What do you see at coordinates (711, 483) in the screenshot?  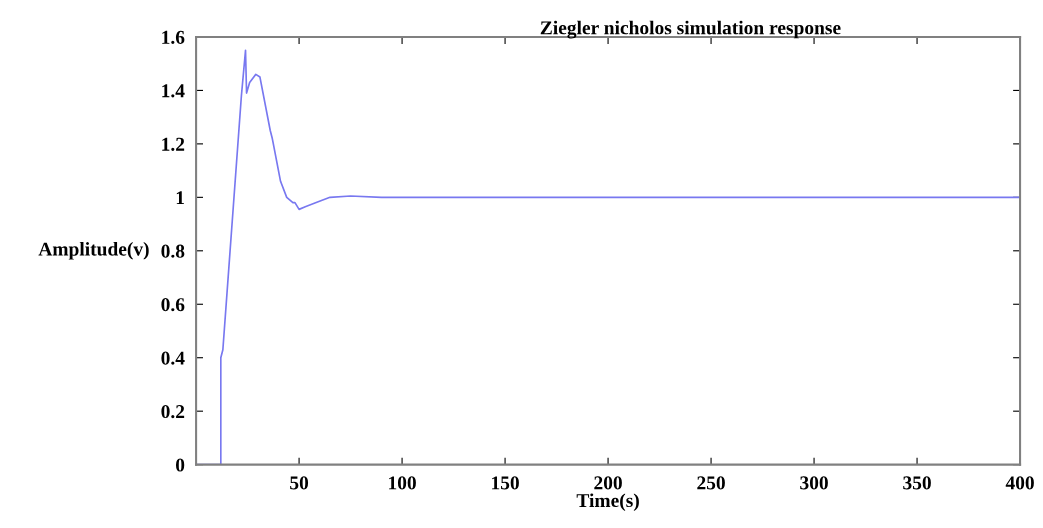 I see `x-tick-label: 250` at bounding box center [711, 483].